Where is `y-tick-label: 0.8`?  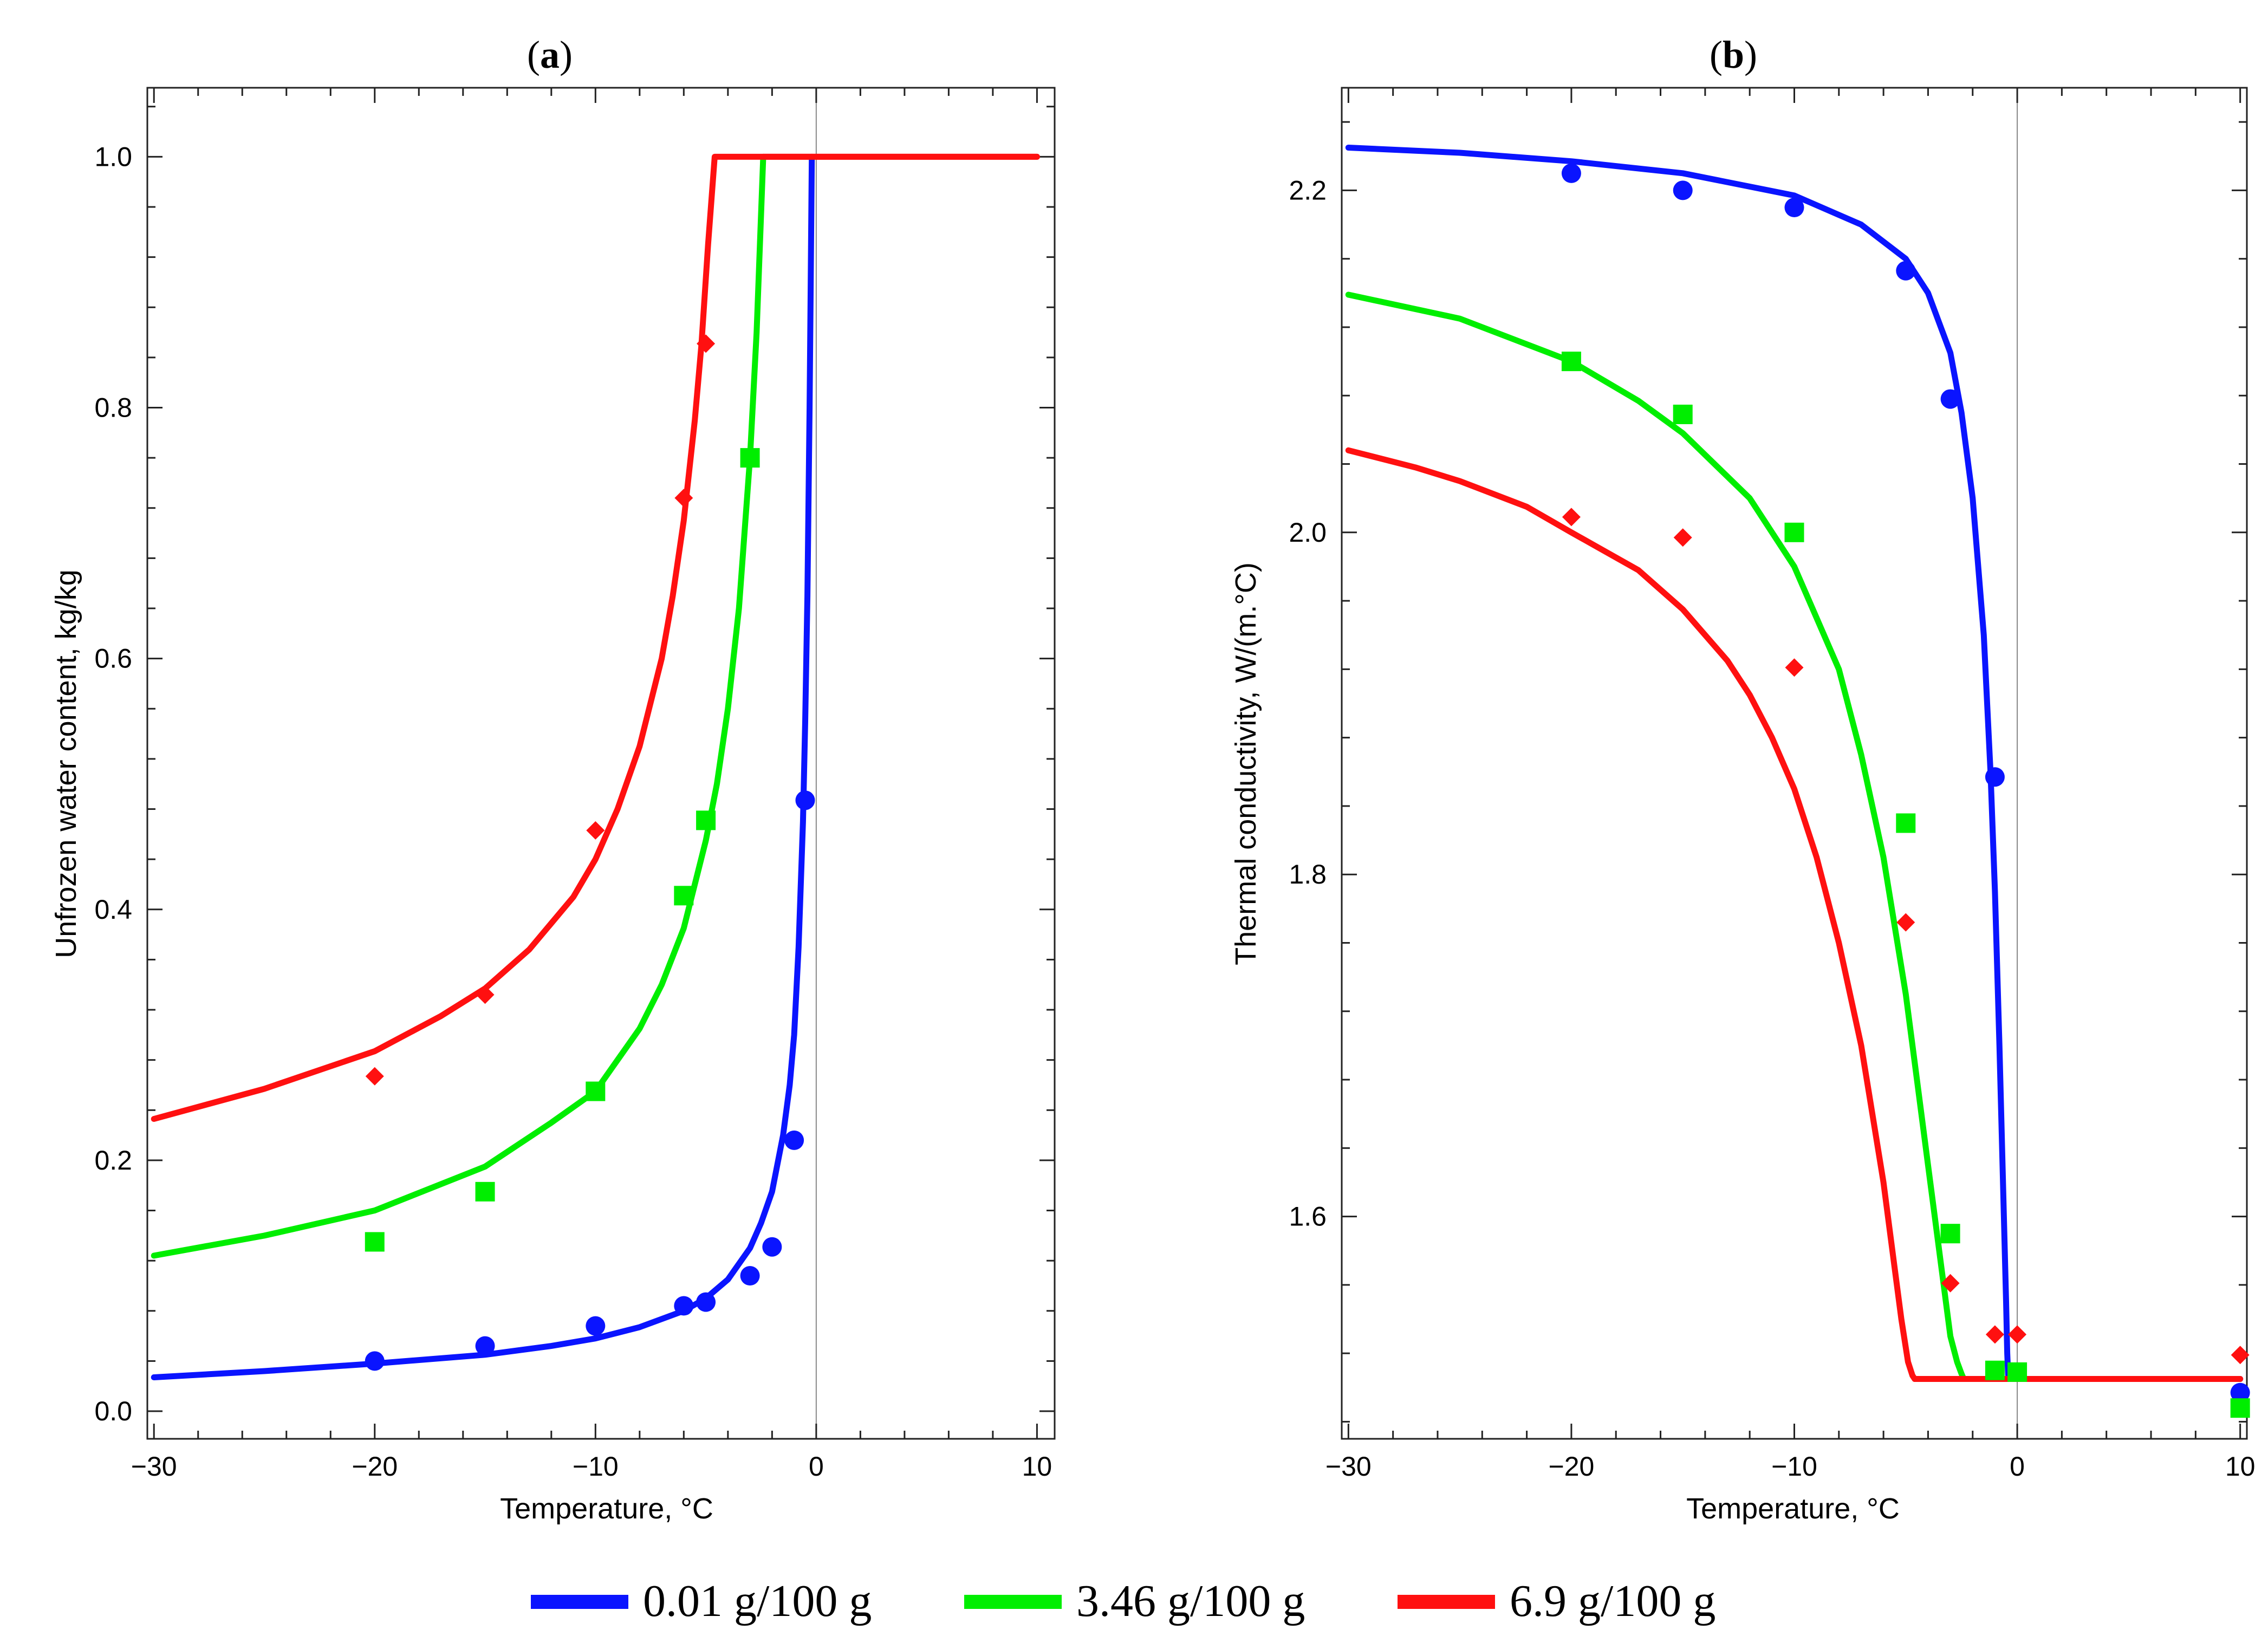 y-tick-label: 0.8 is located at coordinates (113, 408).